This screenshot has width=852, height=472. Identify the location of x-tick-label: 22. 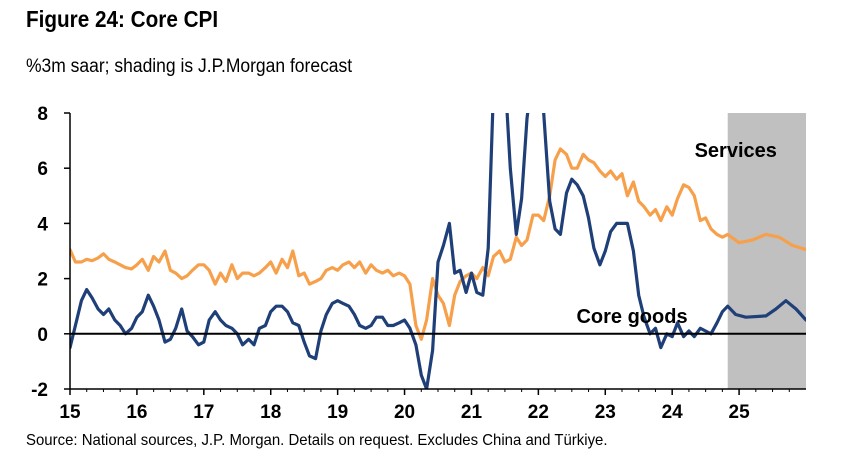
(538, 412).